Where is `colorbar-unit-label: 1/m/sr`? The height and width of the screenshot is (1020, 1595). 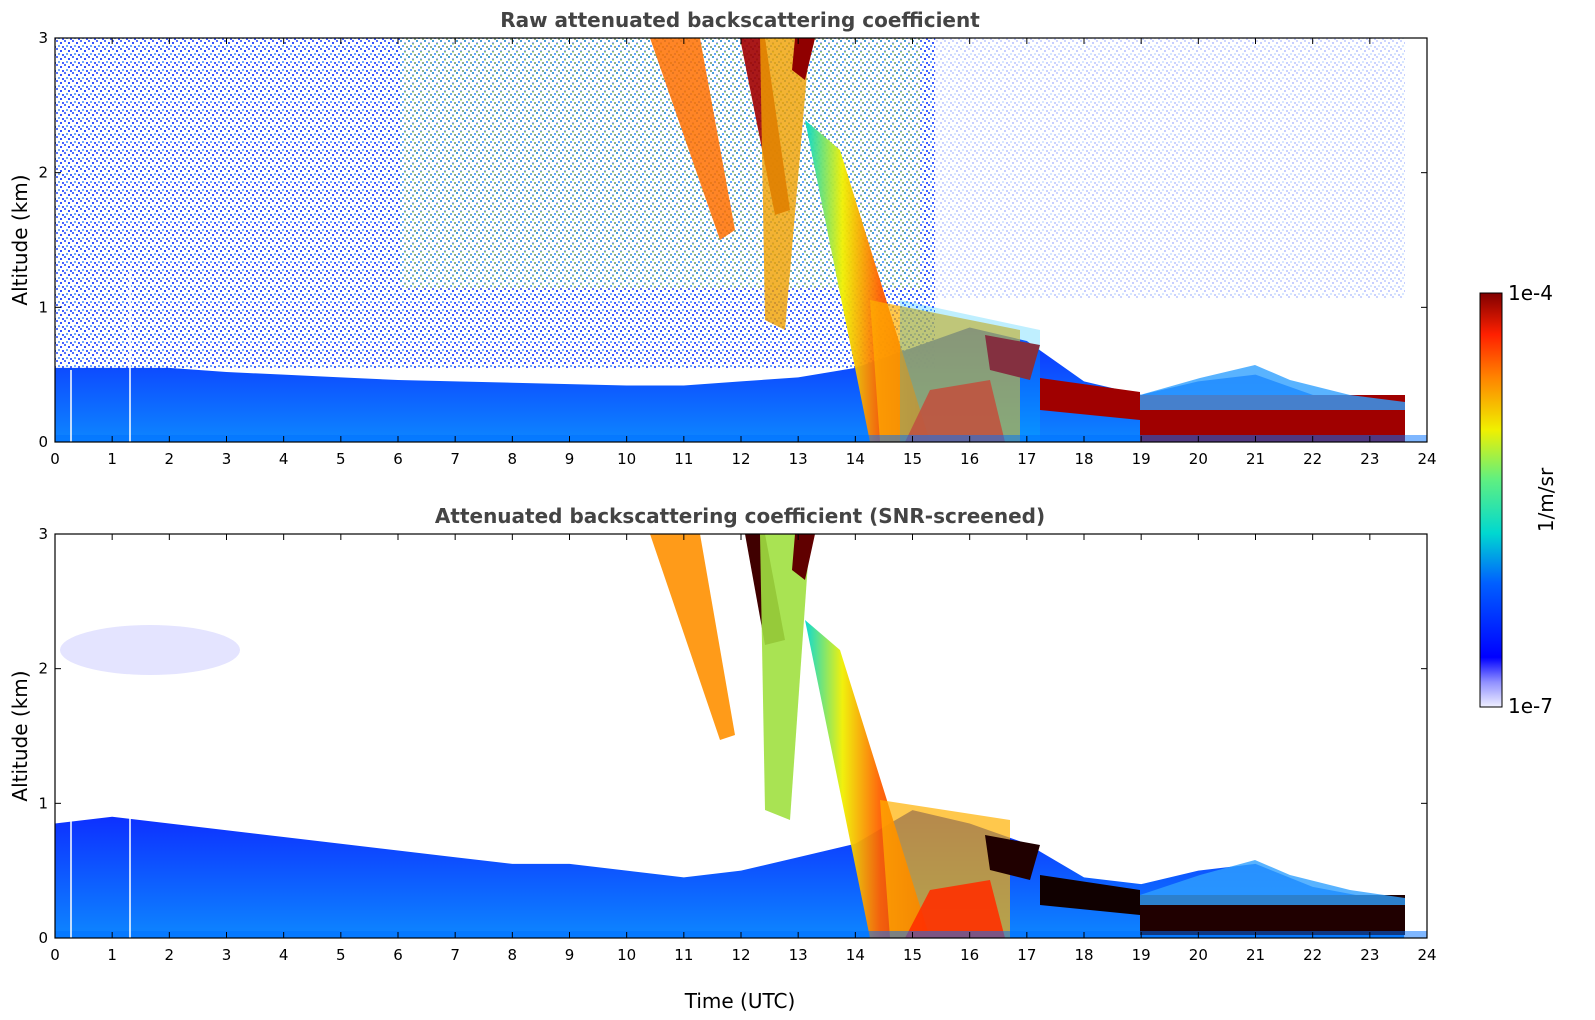 colorbar-unit-label: 1/m/sr is located at coordinates (1546, 499).